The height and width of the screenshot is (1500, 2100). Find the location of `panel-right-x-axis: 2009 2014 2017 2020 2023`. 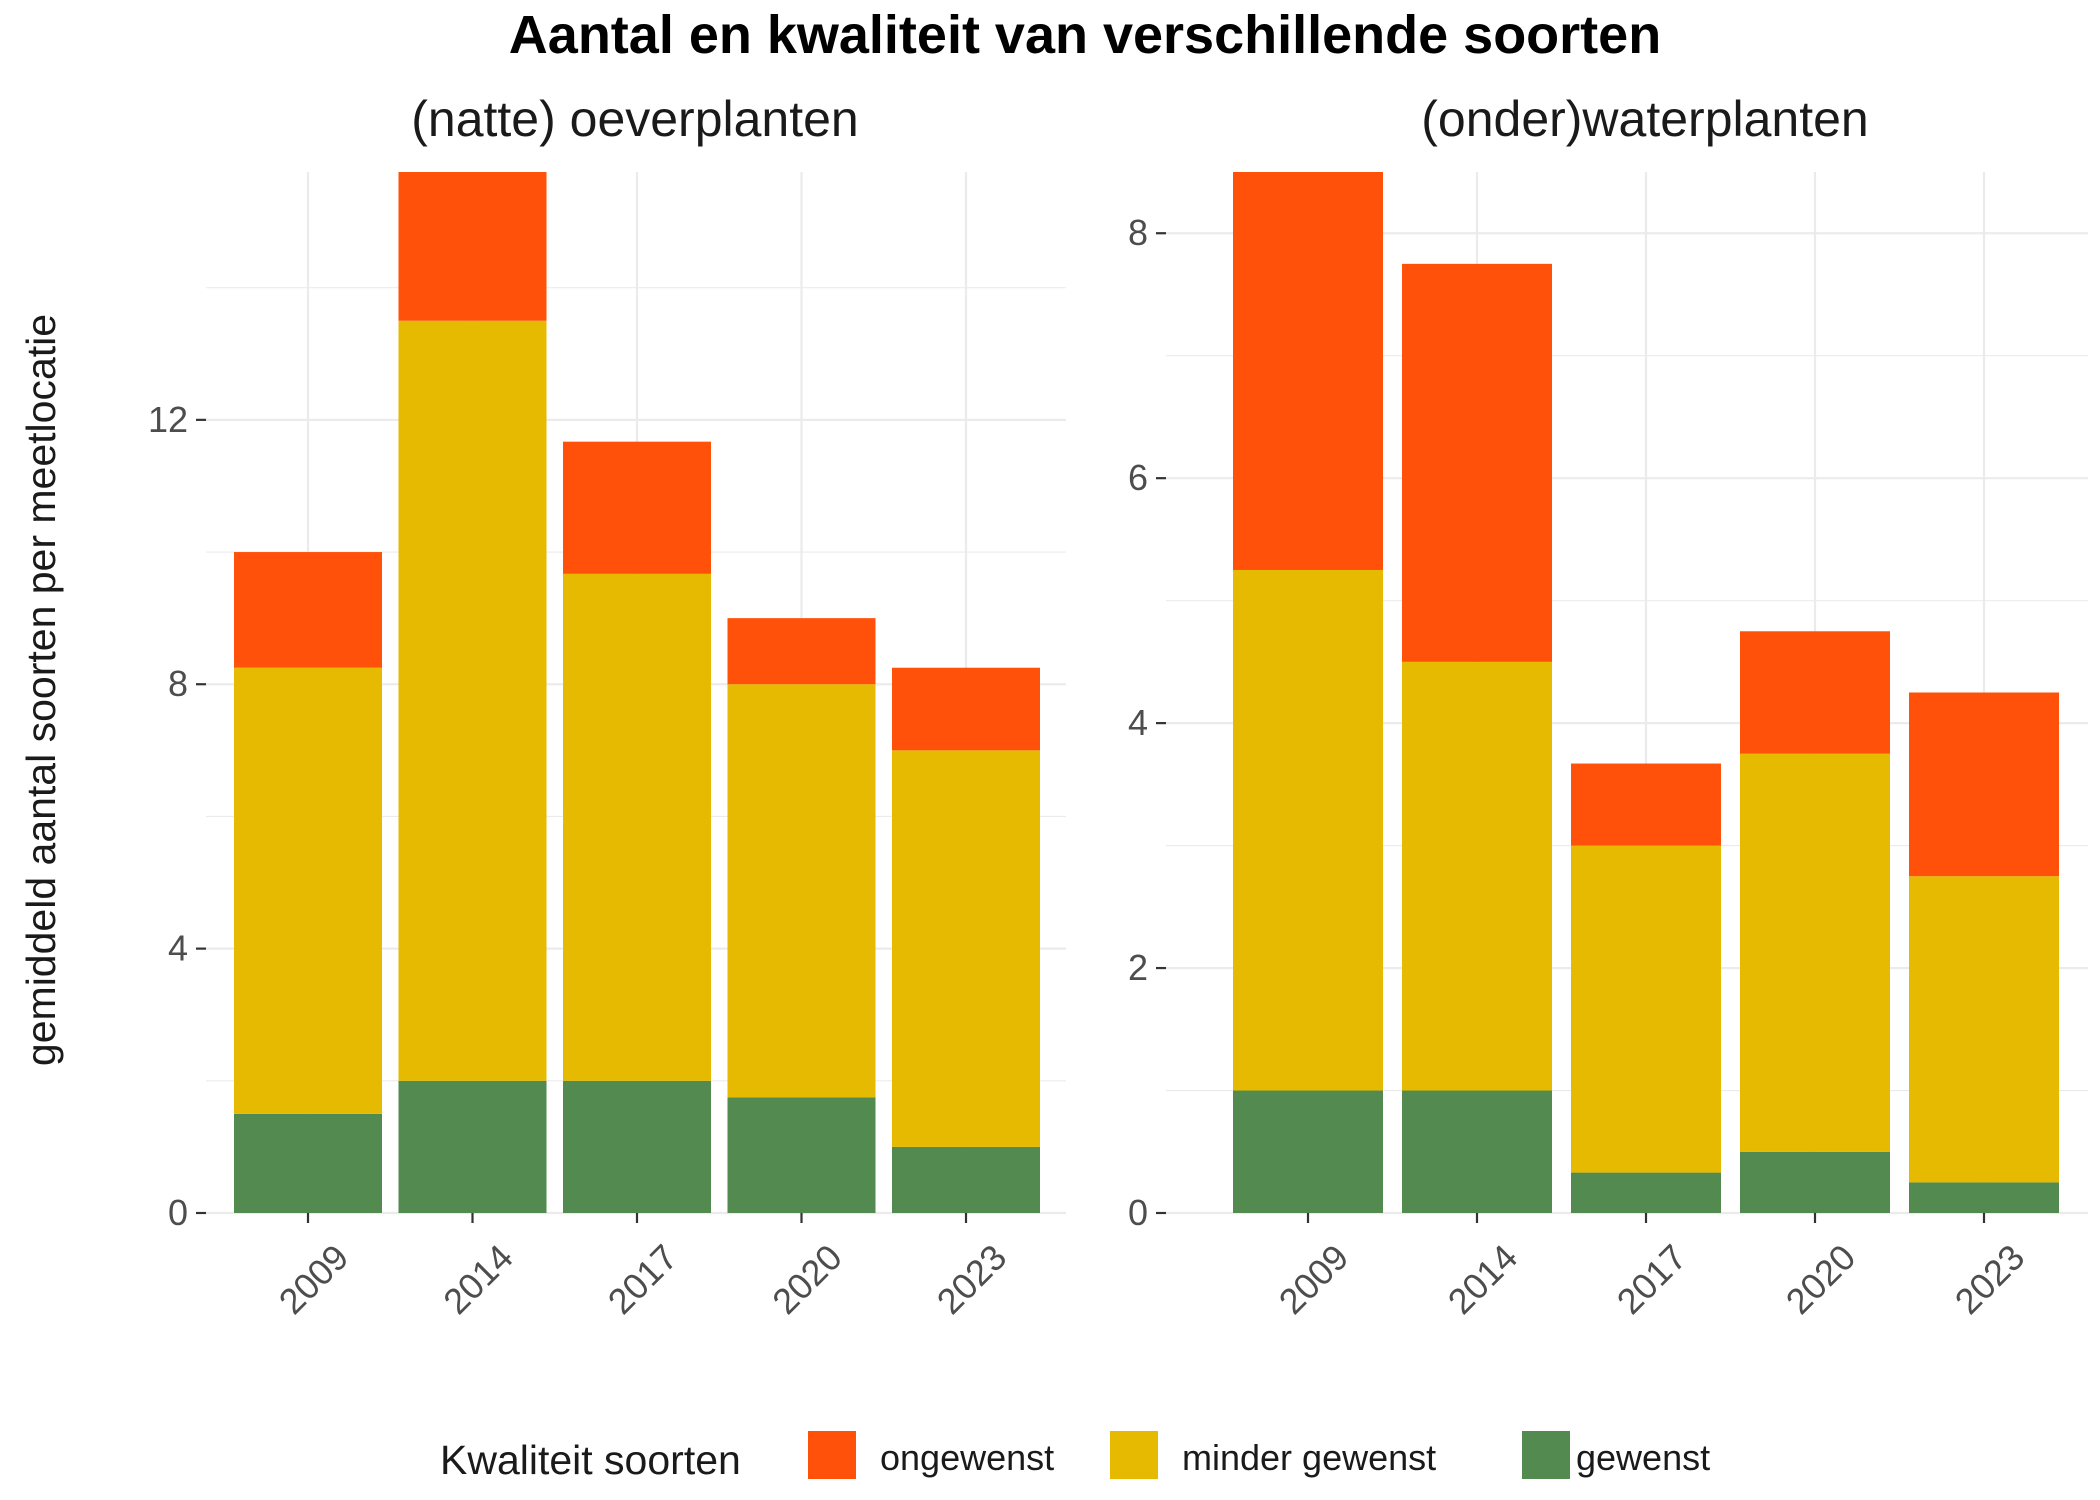

panel-right-x-axis: 2009 2014 2017 2020 2023 is located at coordinates (1652, 1267).